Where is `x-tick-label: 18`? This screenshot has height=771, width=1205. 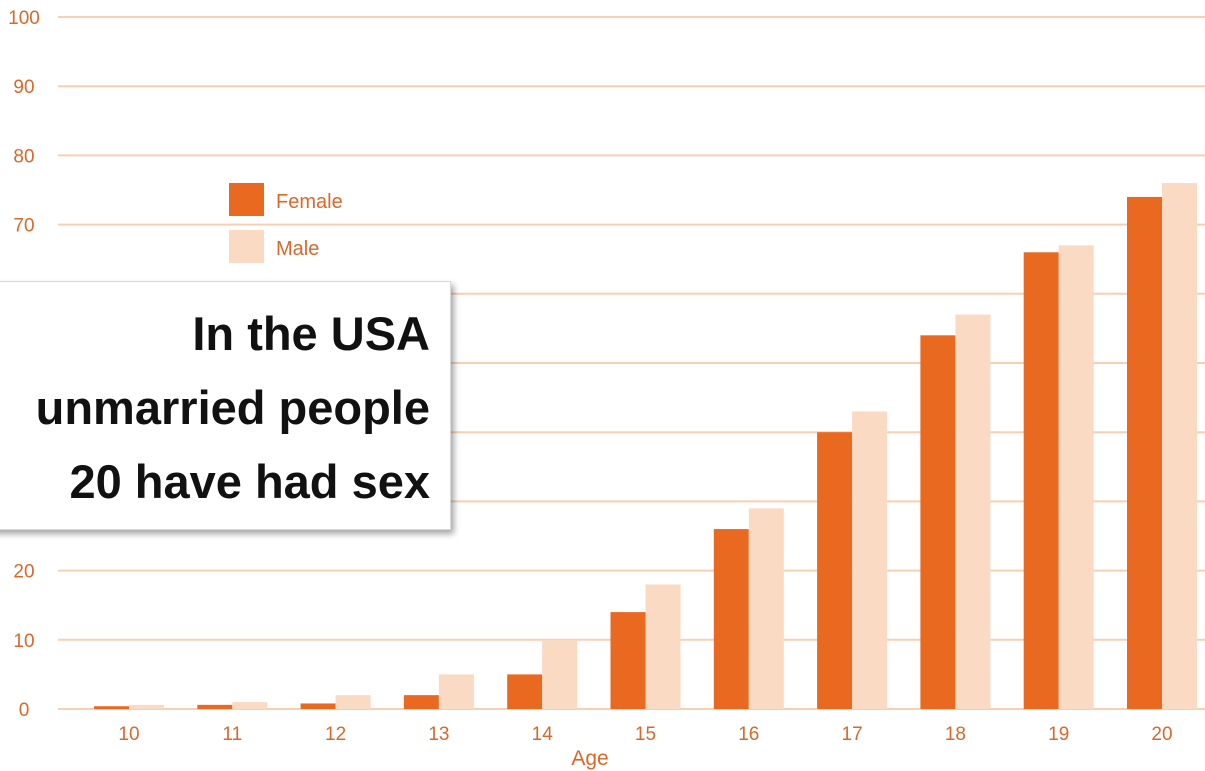 x-tick-label: 18 is located at coordinates (955, 734).